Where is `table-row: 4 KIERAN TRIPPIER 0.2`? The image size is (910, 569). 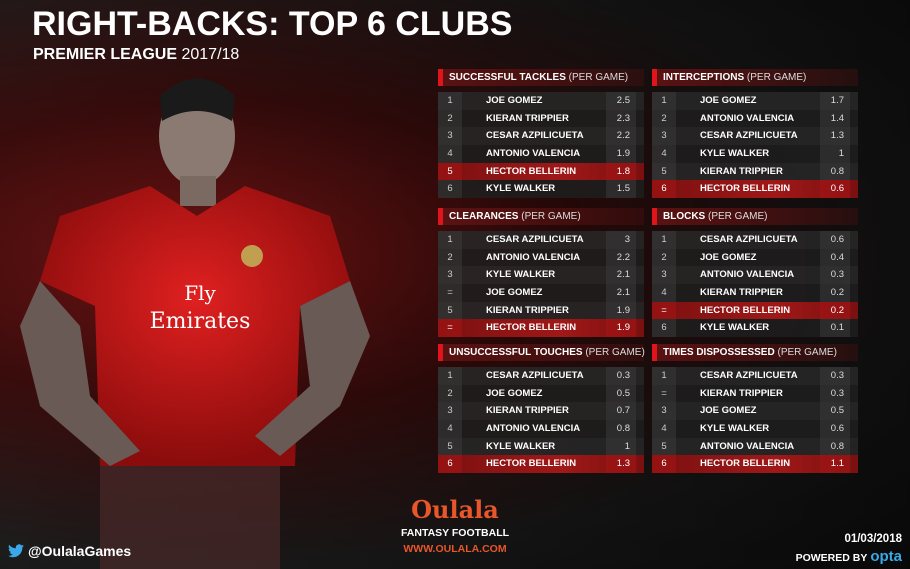
table-row: 4 KIERAN TRIPPIER 0.2 is located at coordinates (755, 293).